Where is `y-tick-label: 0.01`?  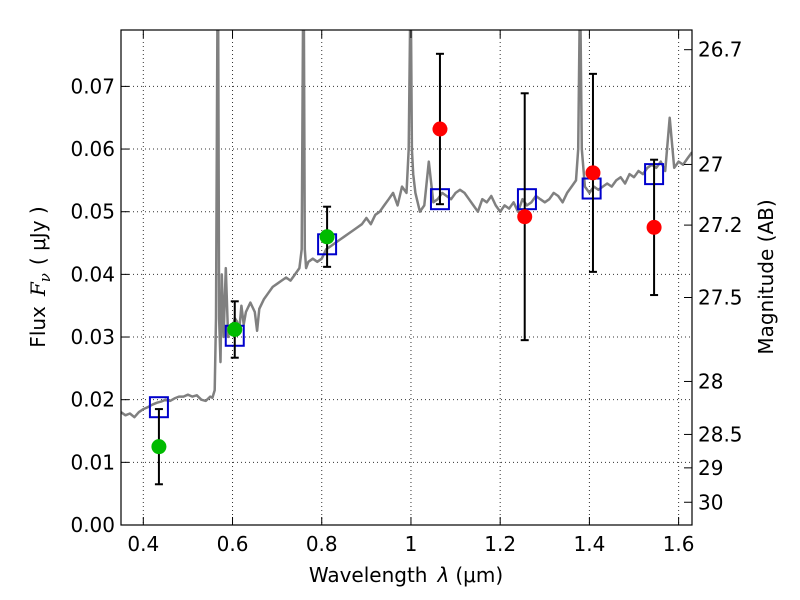
y-tick-label: 0.01 is located at coordinates (92, 462).